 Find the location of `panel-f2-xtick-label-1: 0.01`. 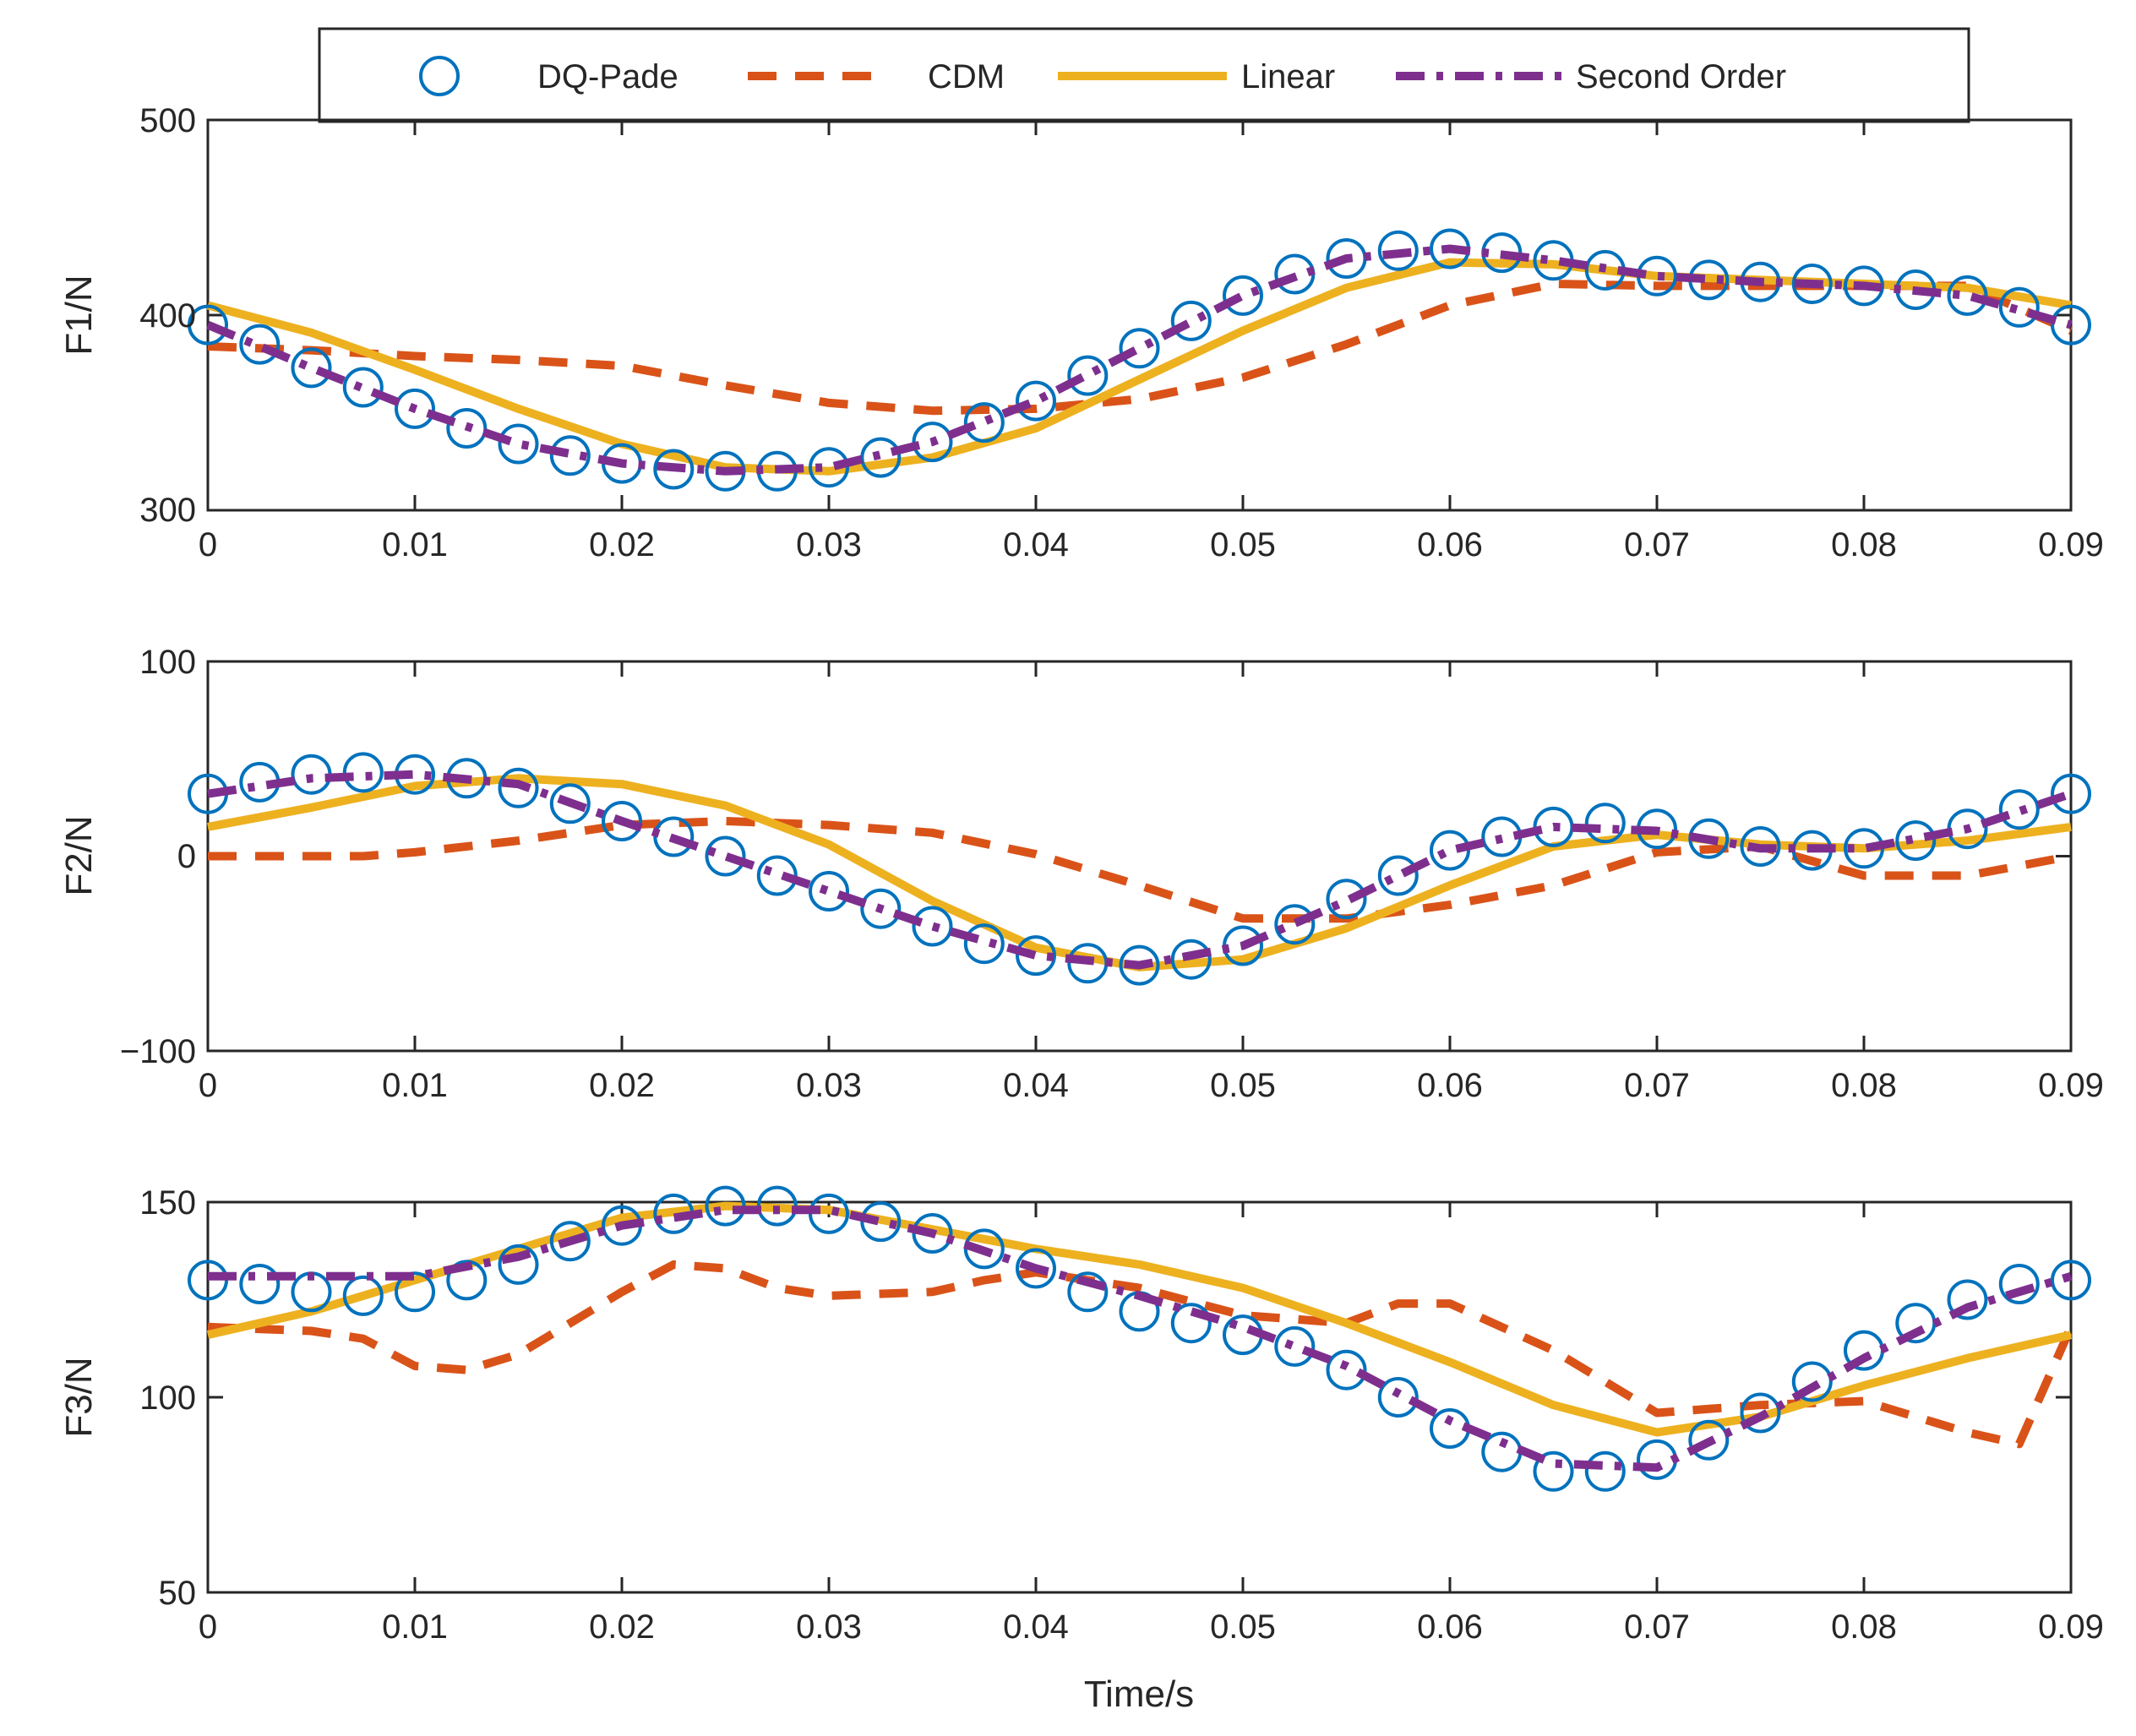

panel-f2-xtick-label-1: 0.01 is located at coordinates (415, 1085).